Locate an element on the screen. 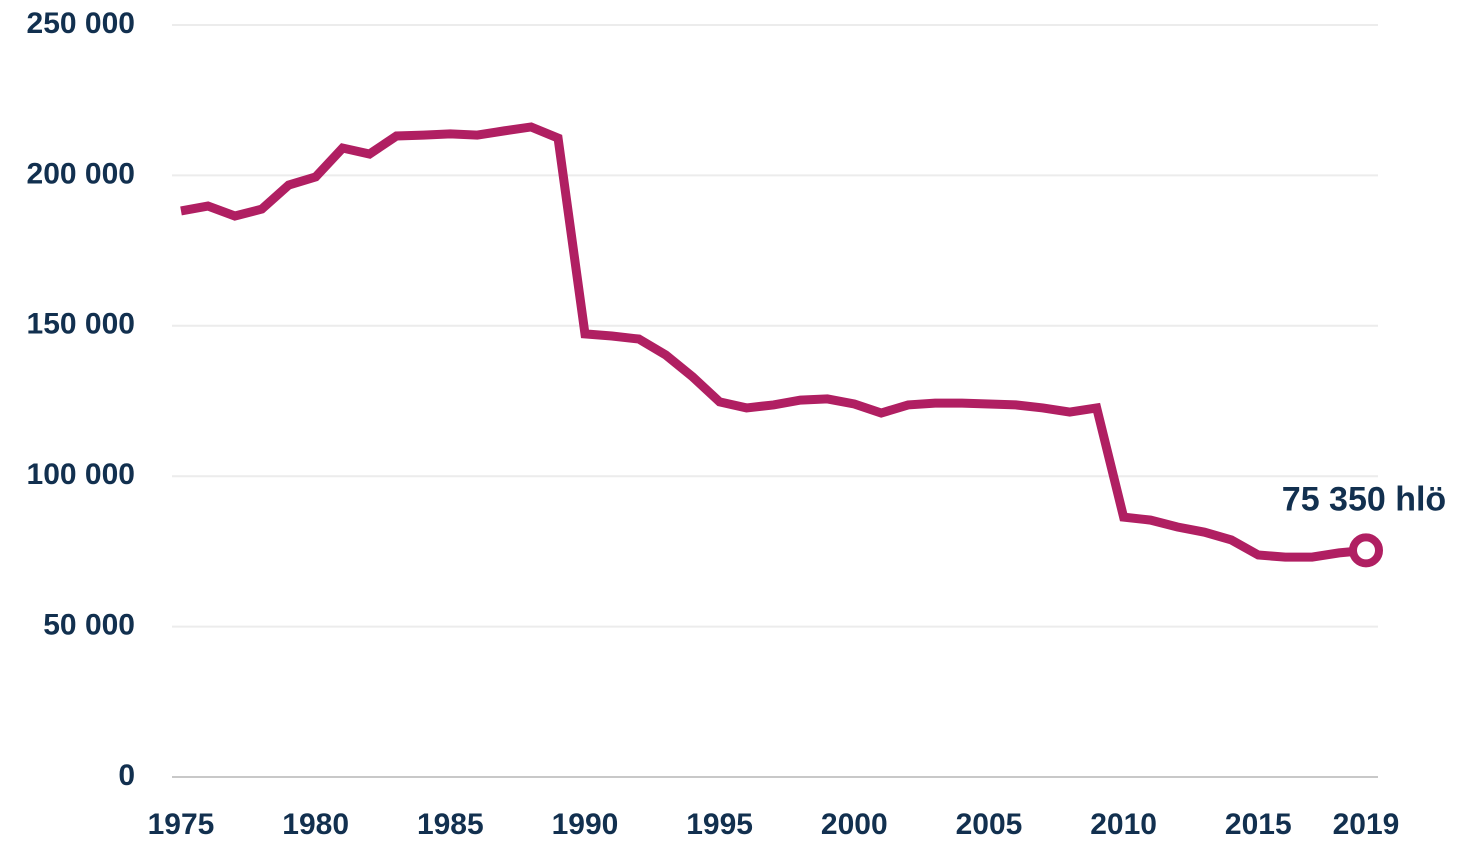  x-tick-label: 2000 is located at coordinates (854, 824).